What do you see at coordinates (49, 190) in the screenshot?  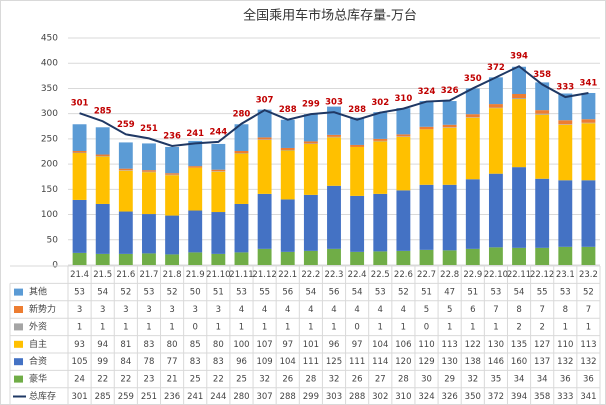 I see `y-tick-label: 150` at bounding box center [49, 190].